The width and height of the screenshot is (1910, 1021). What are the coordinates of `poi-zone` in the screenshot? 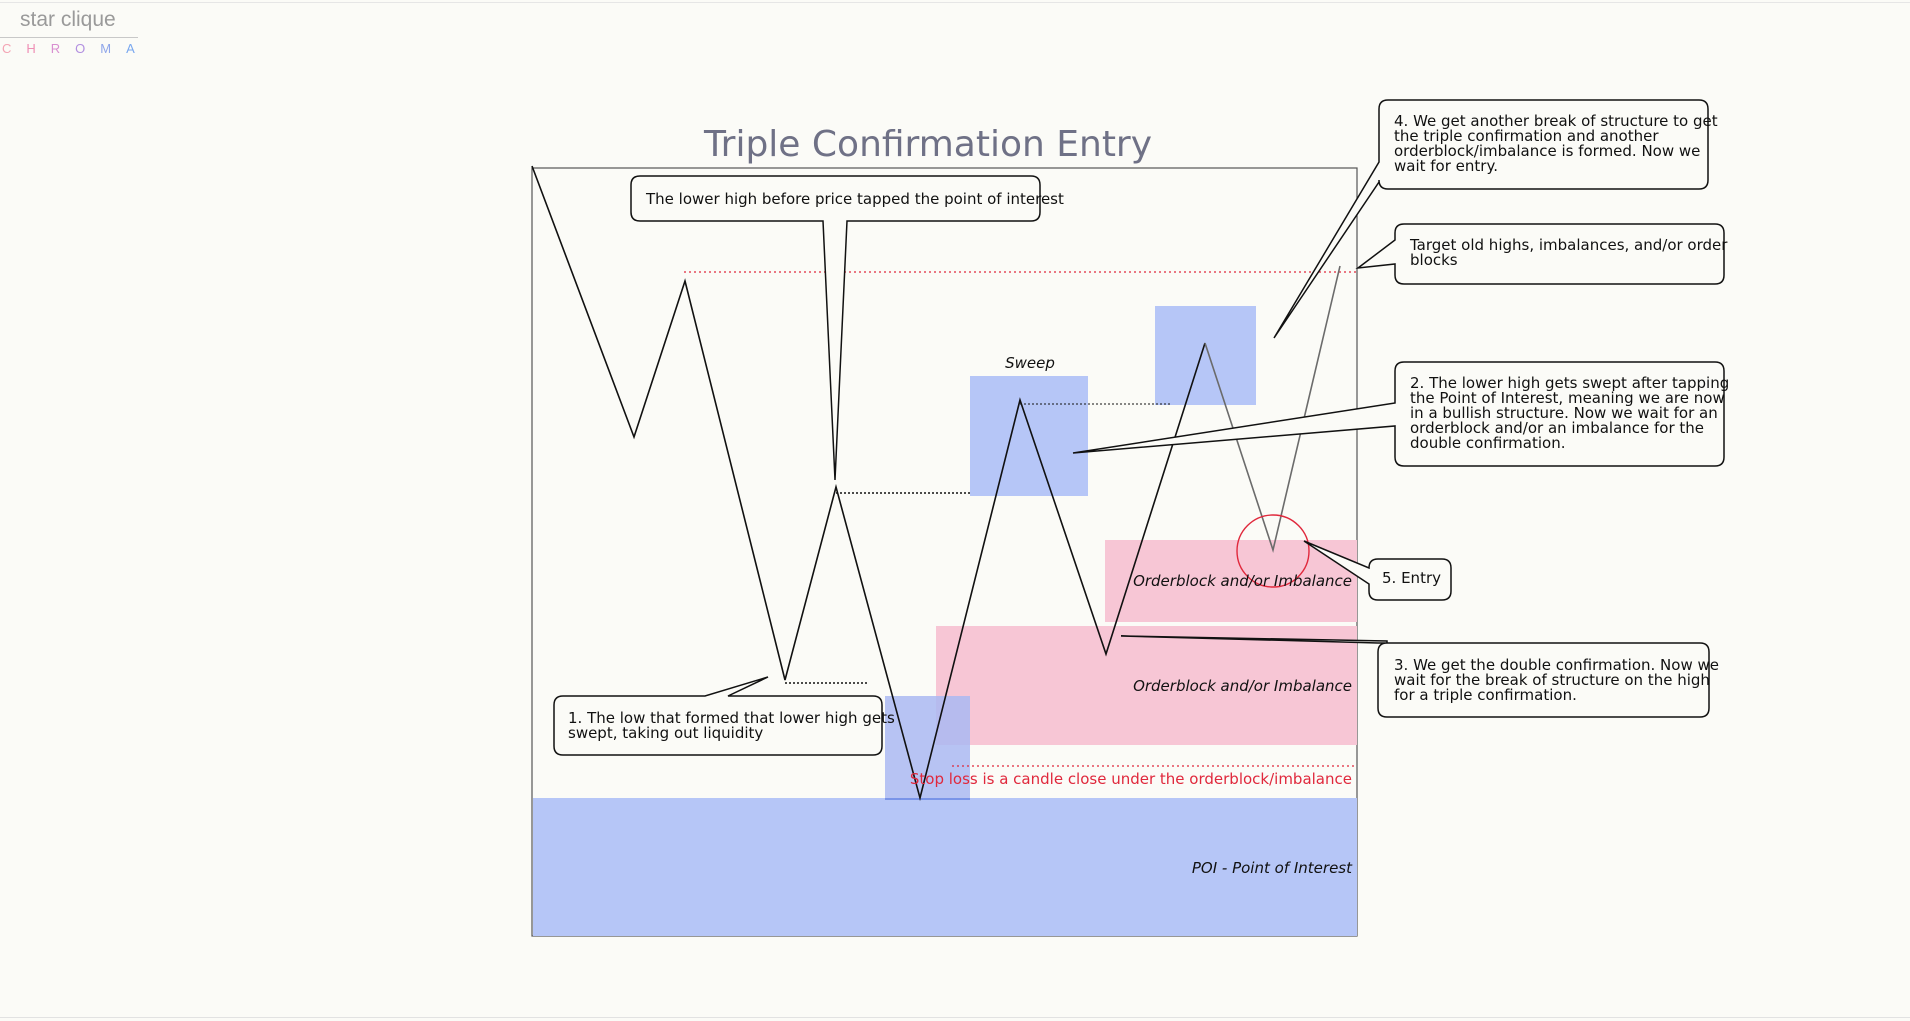 It's located at (945, 867).